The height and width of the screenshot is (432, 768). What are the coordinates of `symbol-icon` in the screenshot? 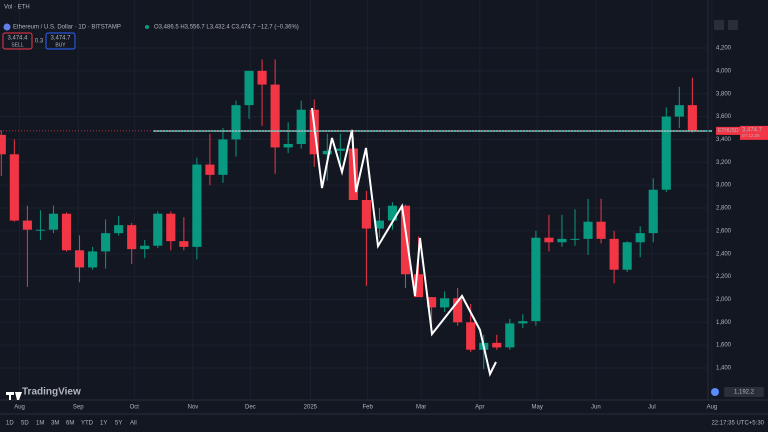 It's located at (7, 27).